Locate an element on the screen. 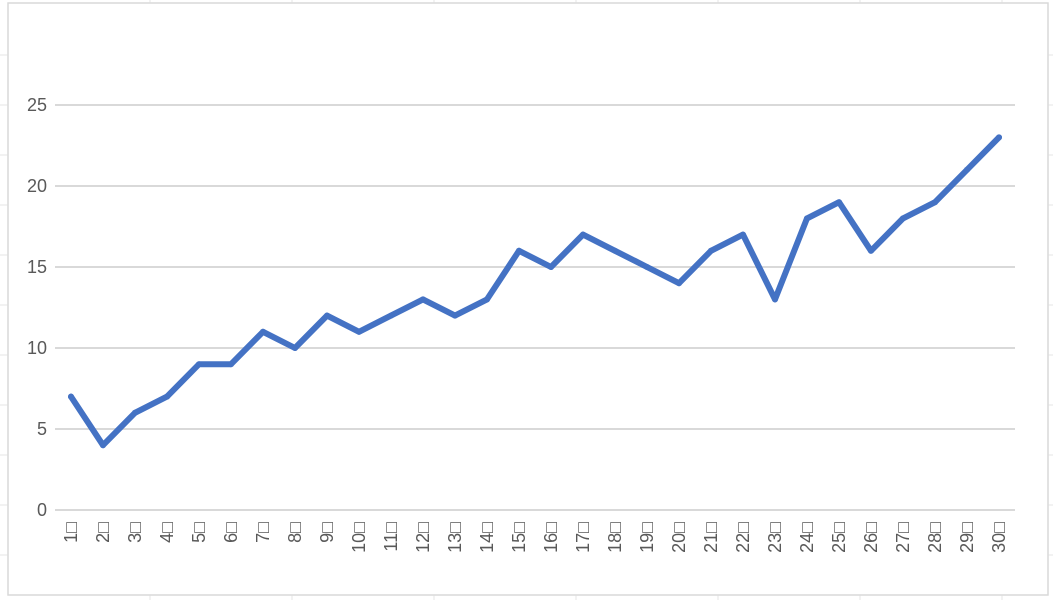 The width and height of the screenshot is (1053, 600). x-category-label: 8□ is located at coordinates (295, 532).